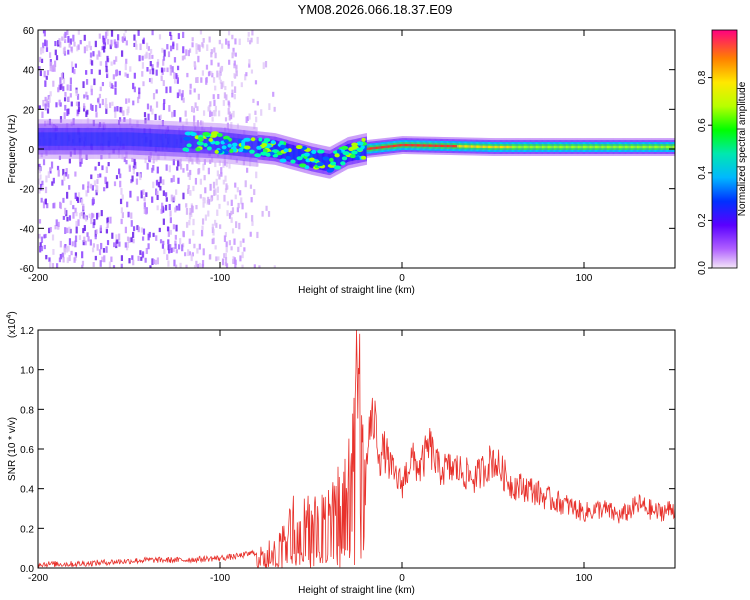  I want to click on y-tick-label: -20, so click(27, 190).